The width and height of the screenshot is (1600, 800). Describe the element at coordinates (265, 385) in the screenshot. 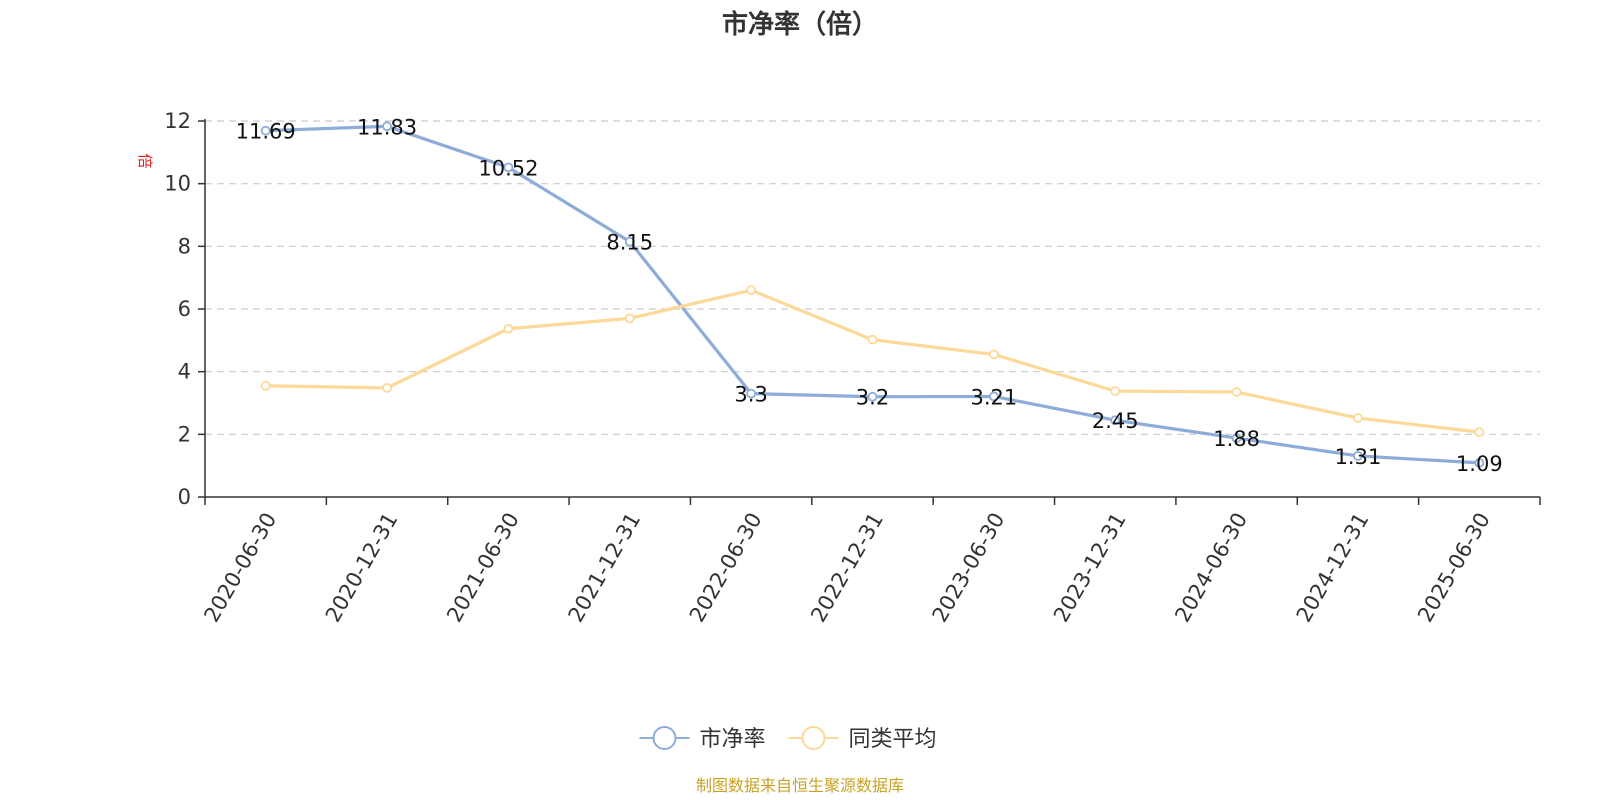

I see `data-point-同类平均-2020-06-30` at that location.